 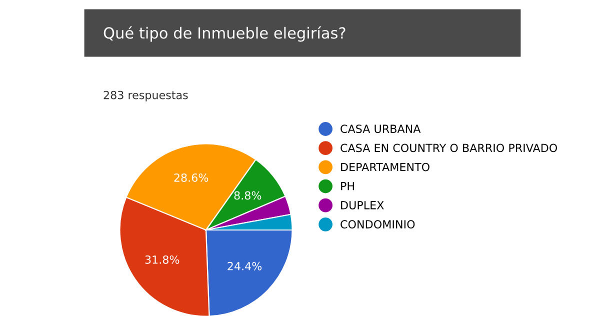 I want to click on legend-label: CASA EN COUNTRY O BARRIO PRIVADO, so click(x=449, y=148).